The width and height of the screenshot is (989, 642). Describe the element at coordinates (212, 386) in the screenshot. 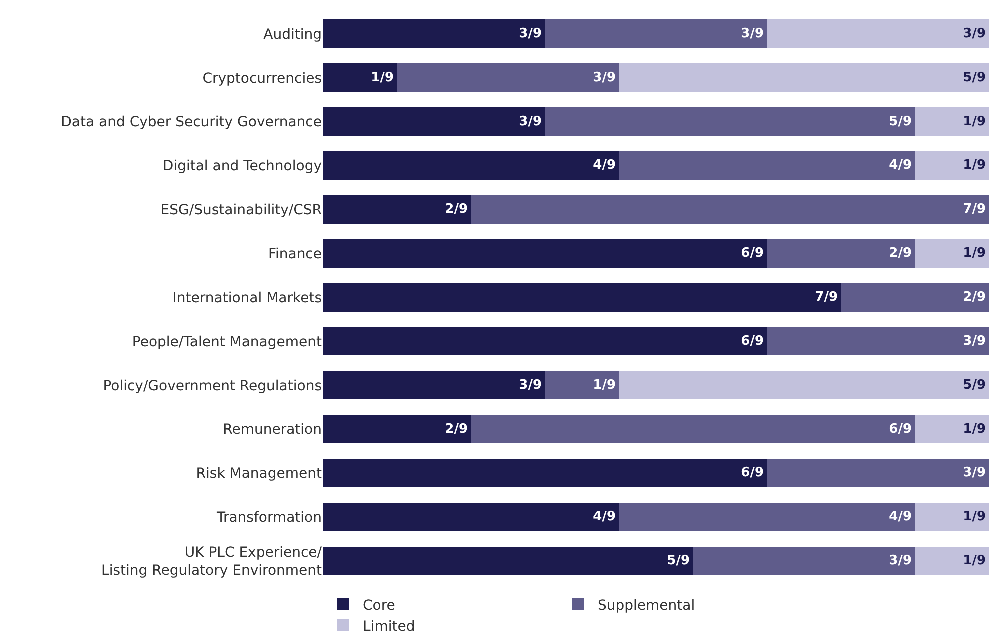

I see `y-tick-label: Policy/Government Regulations` at that location.